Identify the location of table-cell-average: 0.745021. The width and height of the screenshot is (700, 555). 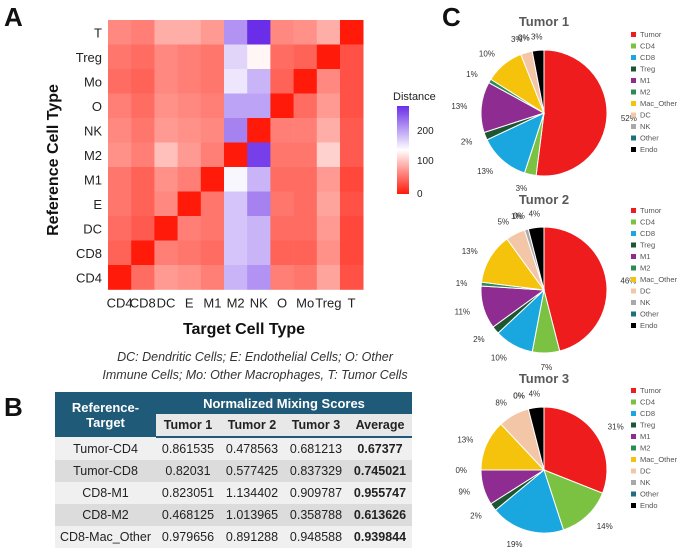
(380, 471).